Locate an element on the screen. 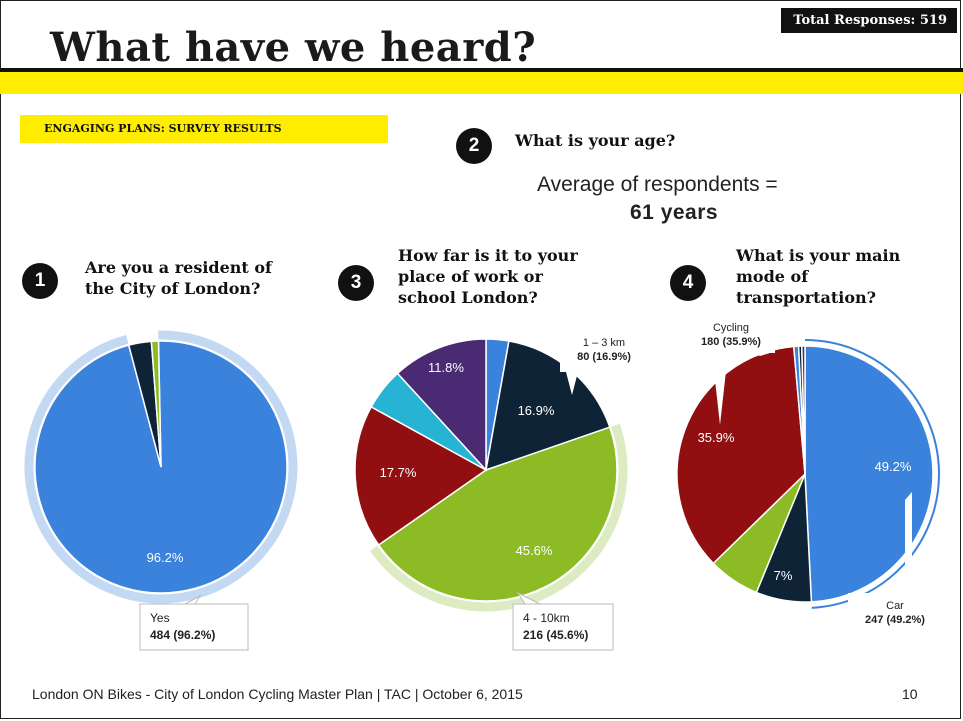  average-age-value: 61 years is located at coordinates (674, 212).